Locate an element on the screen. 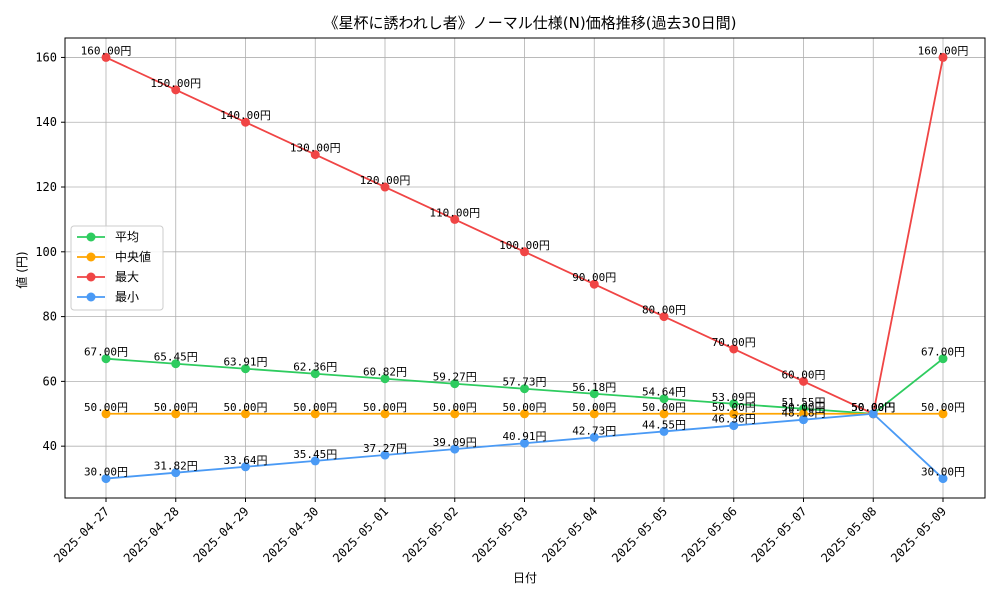  data-label: 37.27円 is located at coordinates (385, 448).